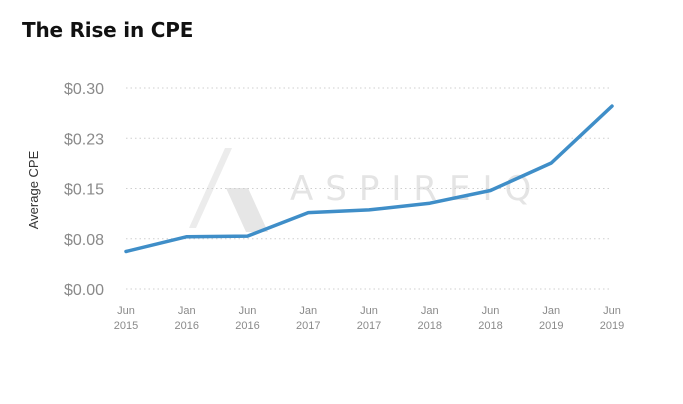  Describe the element at coordinates (551, 318) in the screenshot. I see `x-tick-label: Jan 2019` at that location.